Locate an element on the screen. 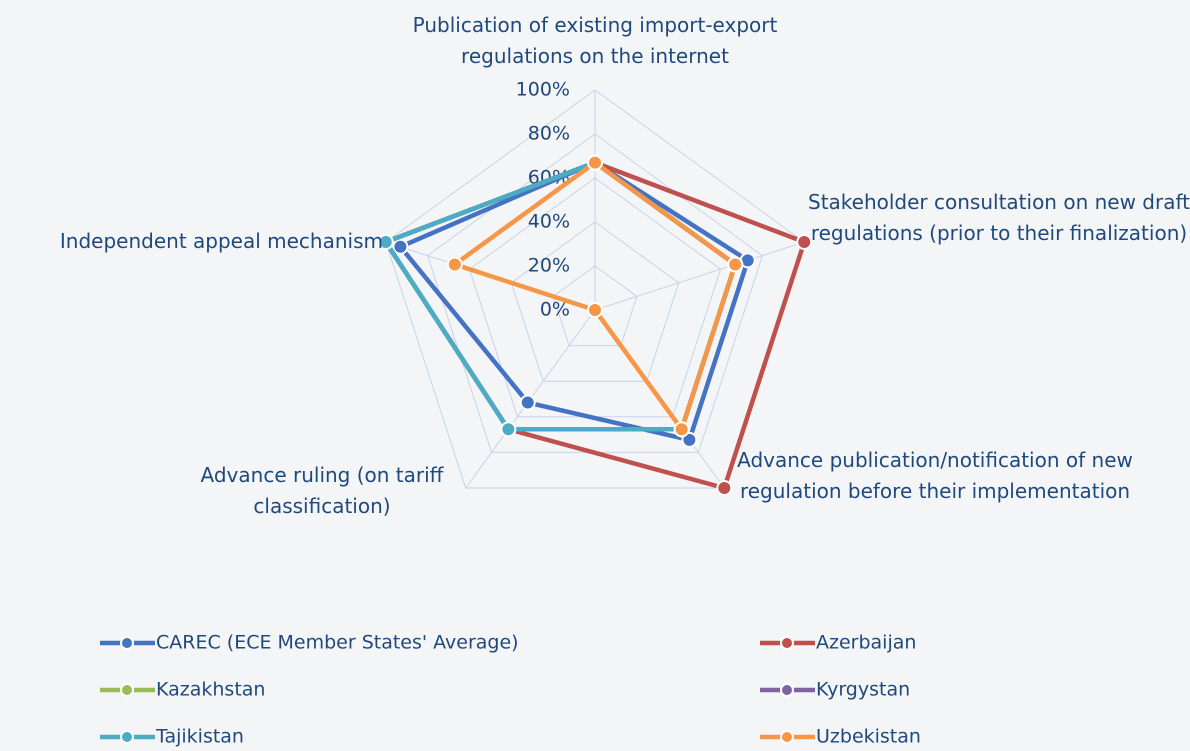 This screenshot has width=1190, height=751. r-tick-label: 80% is located at coordinates (549, 134).